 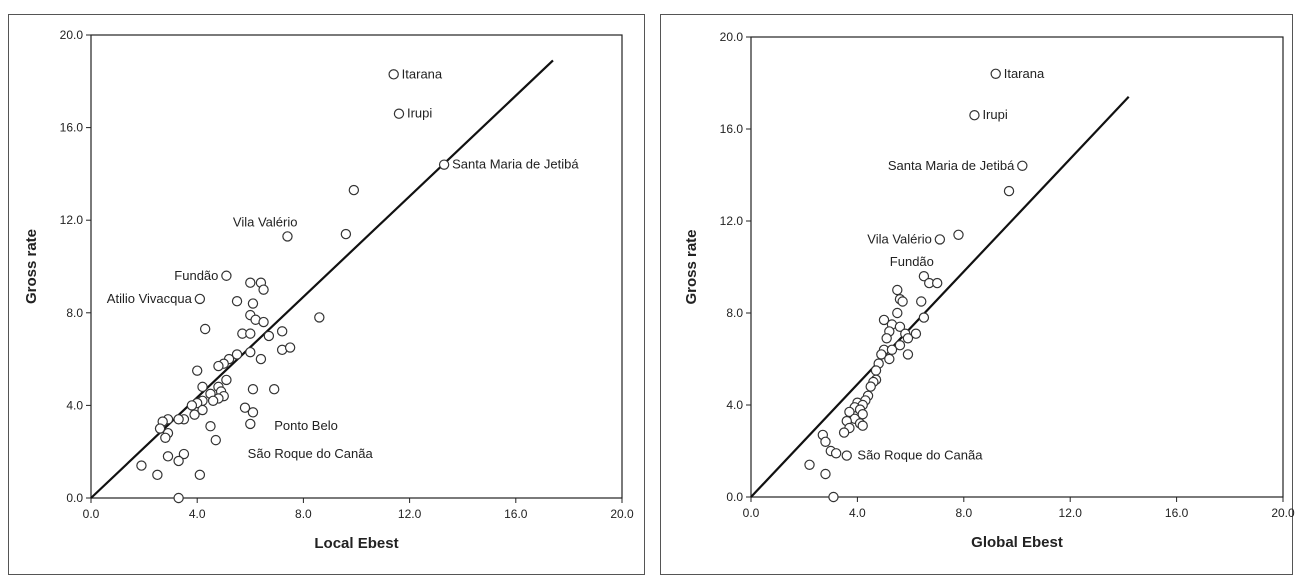 What do you see at coordinates (306, 425) in the screenshot?
I see `point-annotation: Ponto Belo` at bounding box center [306, 425].